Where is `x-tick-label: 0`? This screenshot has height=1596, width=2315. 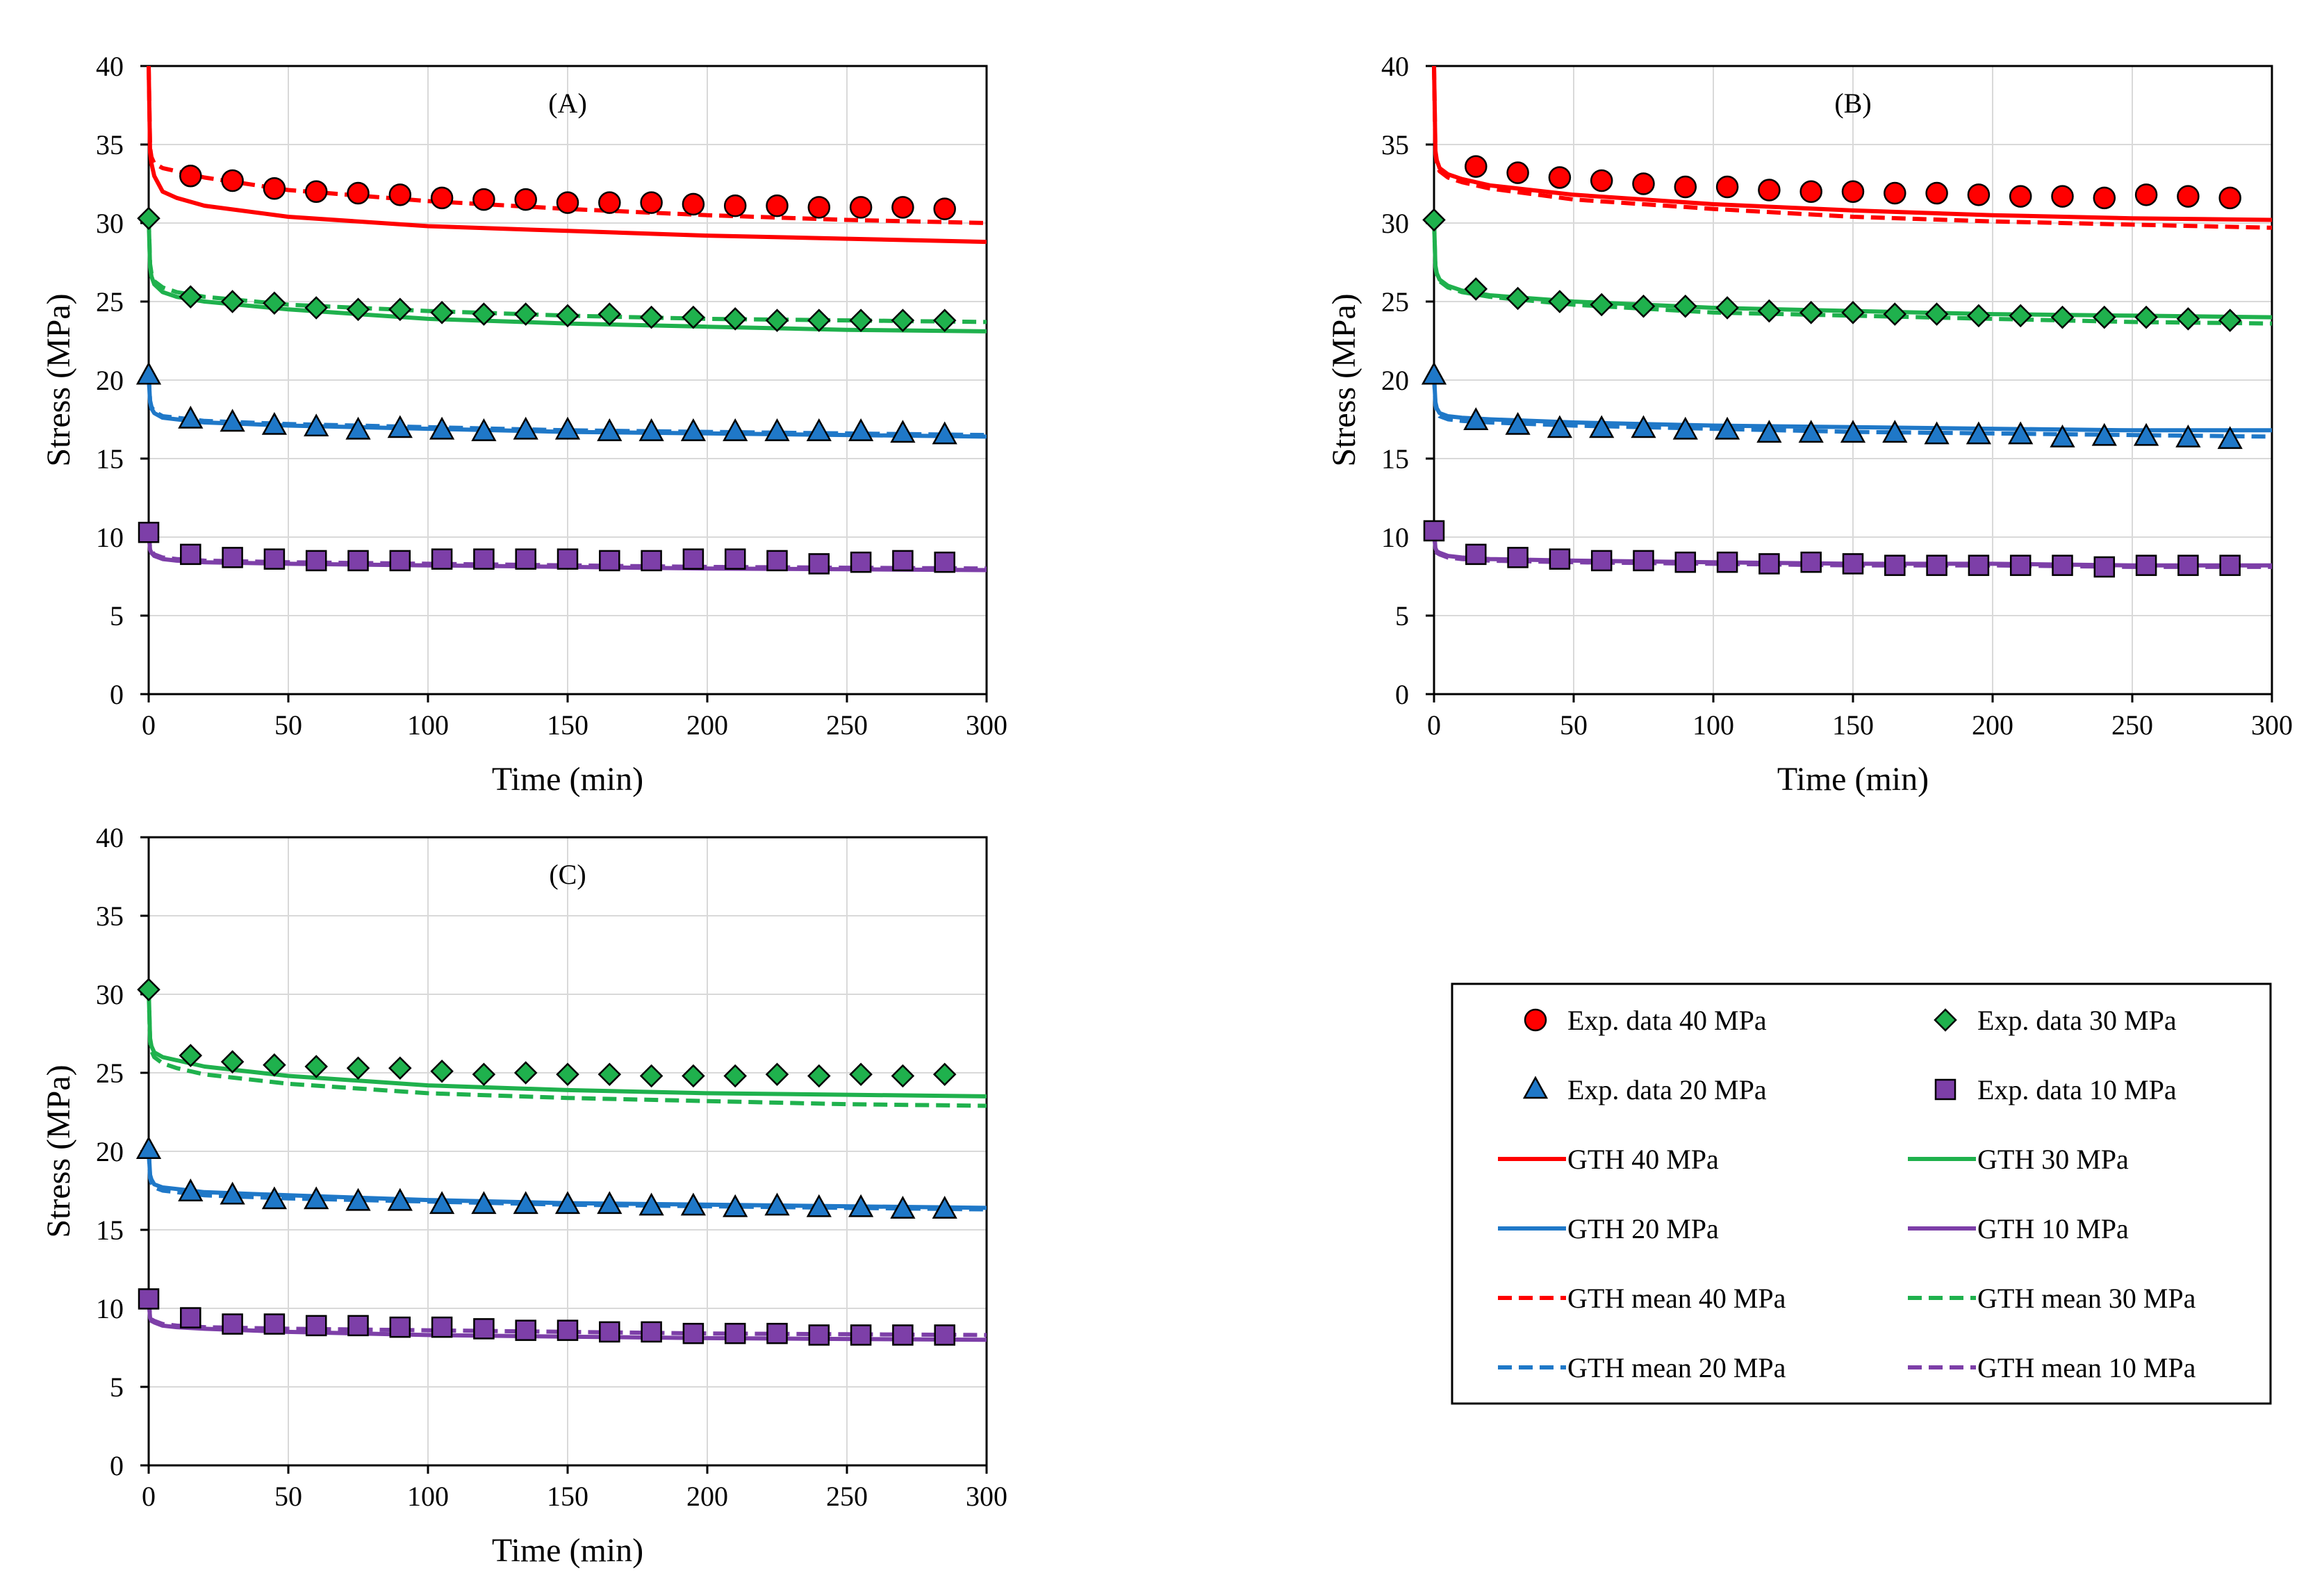
x-tick-label: 0 is located at coordinates (149, 1496).